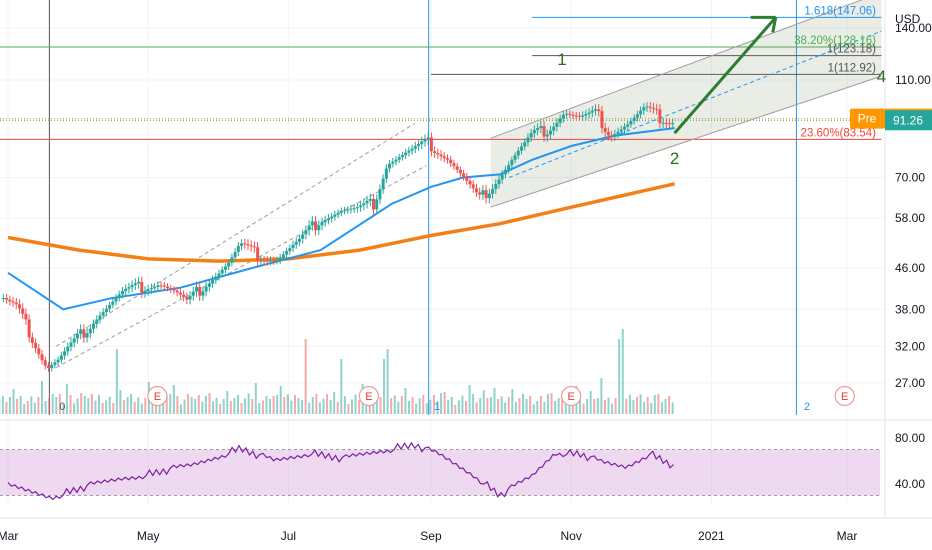 The width and height of the screenshot is (932, 550). Describe the element at coordinates (561, 59) in the screenshot. I see `wave-label: 1` at that location.